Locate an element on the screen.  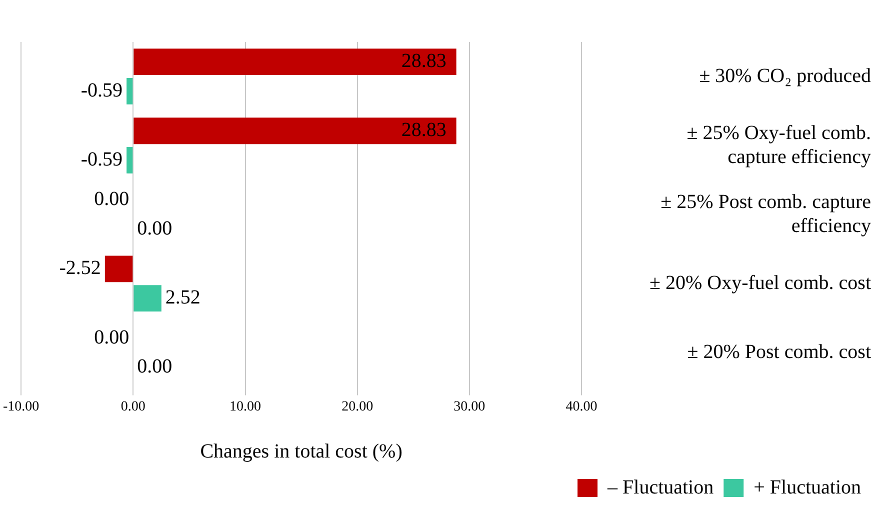
y-tick-label: ± 20% Oxy-fuel comb. cost is located at coordinates (761, 283).